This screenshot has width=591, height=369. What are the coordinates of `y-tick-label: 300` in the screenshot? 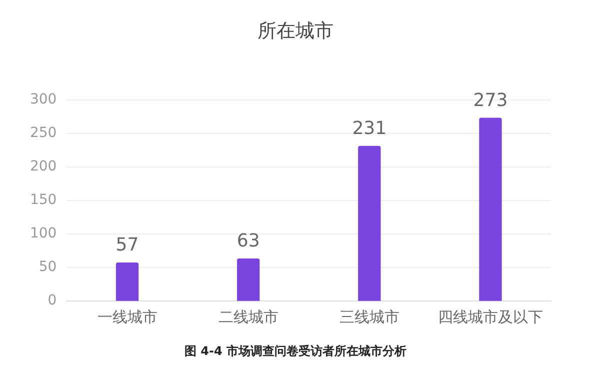 It's located at (43, 100).